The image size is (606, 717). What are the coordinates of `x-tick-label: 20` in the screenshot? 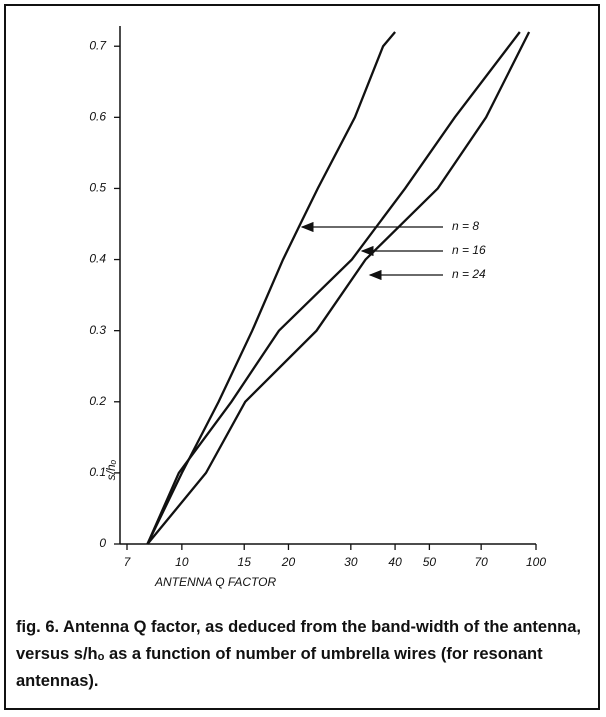 It's located at (288, 562).